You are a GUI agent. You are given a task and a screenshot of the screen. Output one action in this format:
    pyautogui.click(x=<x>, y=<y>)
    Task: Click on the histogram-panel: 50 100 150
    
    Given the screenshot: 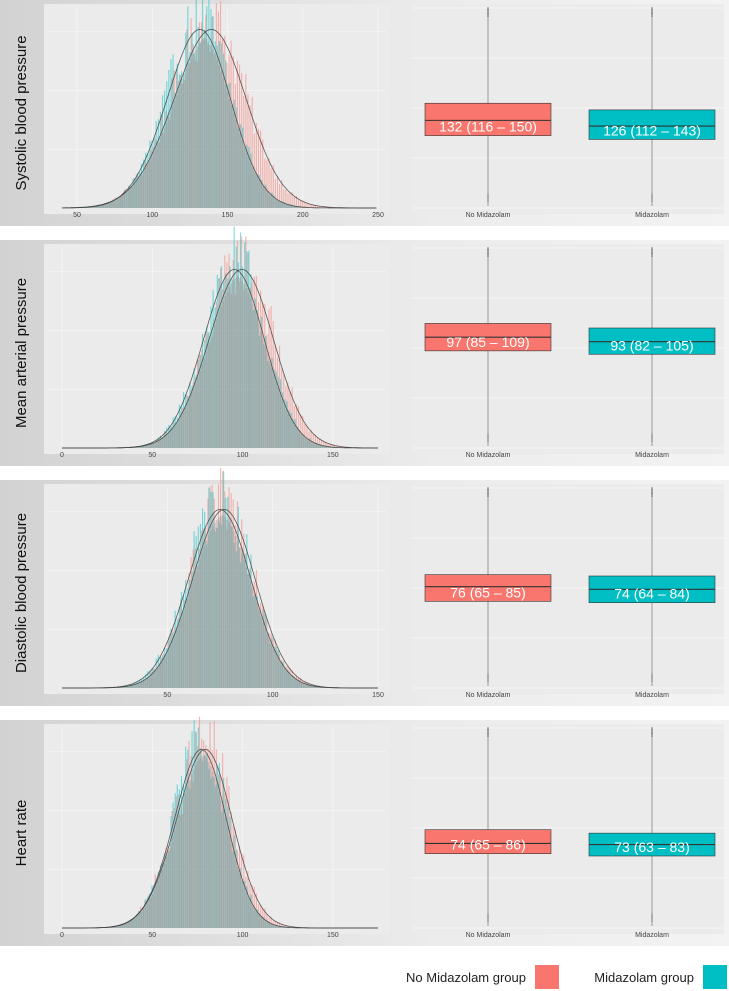 What is the action you would take?
    pyautogui.click(x=217, y=583)
    